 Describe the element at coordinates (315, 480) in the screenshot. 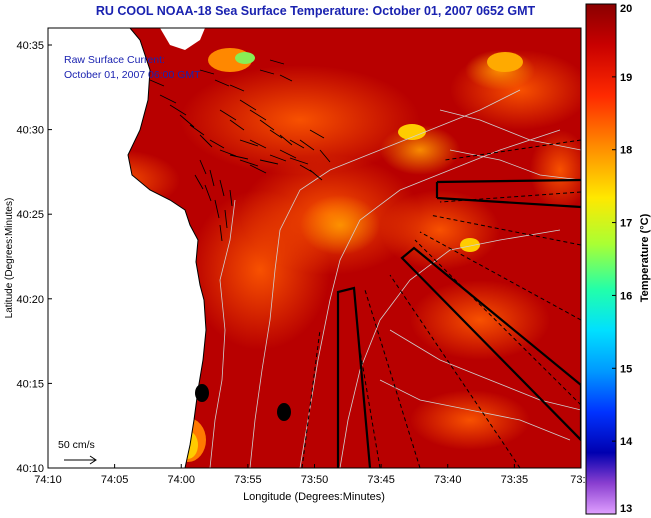

I see `x-tick-label: 73:50` at that location.